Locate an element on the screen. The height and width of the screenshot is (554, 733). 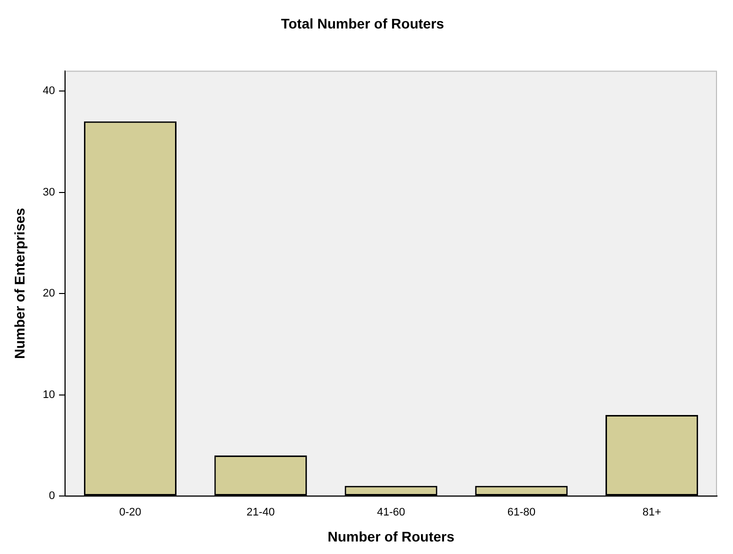
y-tick-label: 10 is located at coordinates (49, 394).